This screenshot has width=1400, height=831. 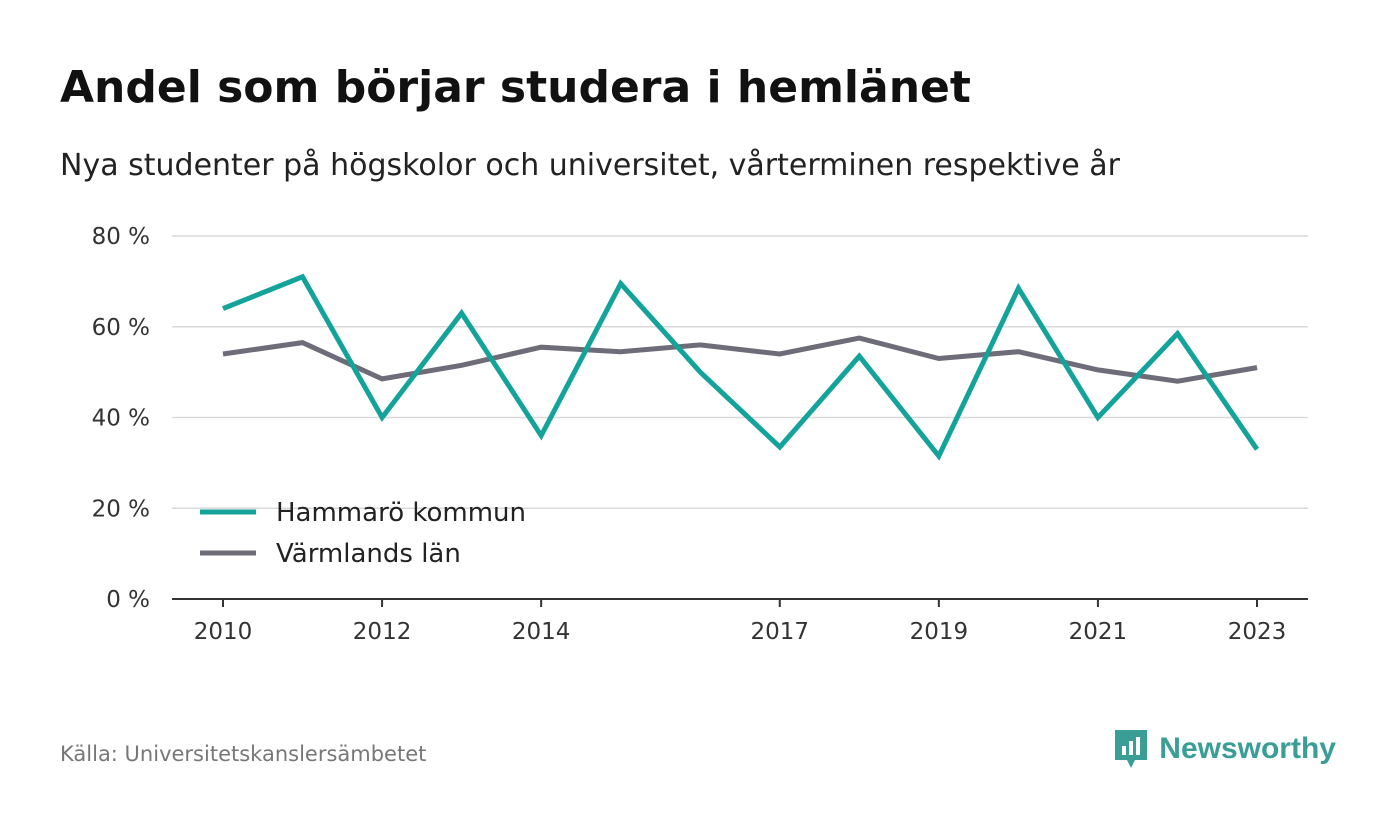 I want to click on x-tick-label: 2014, so click(x=541, y=632).